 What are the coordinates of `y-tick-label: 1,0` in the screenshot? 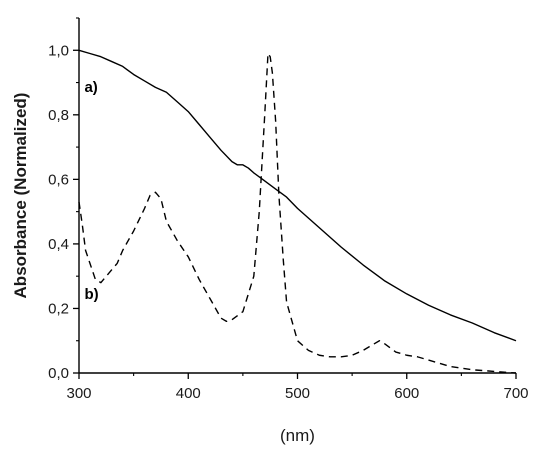 It's located at (58, 50).